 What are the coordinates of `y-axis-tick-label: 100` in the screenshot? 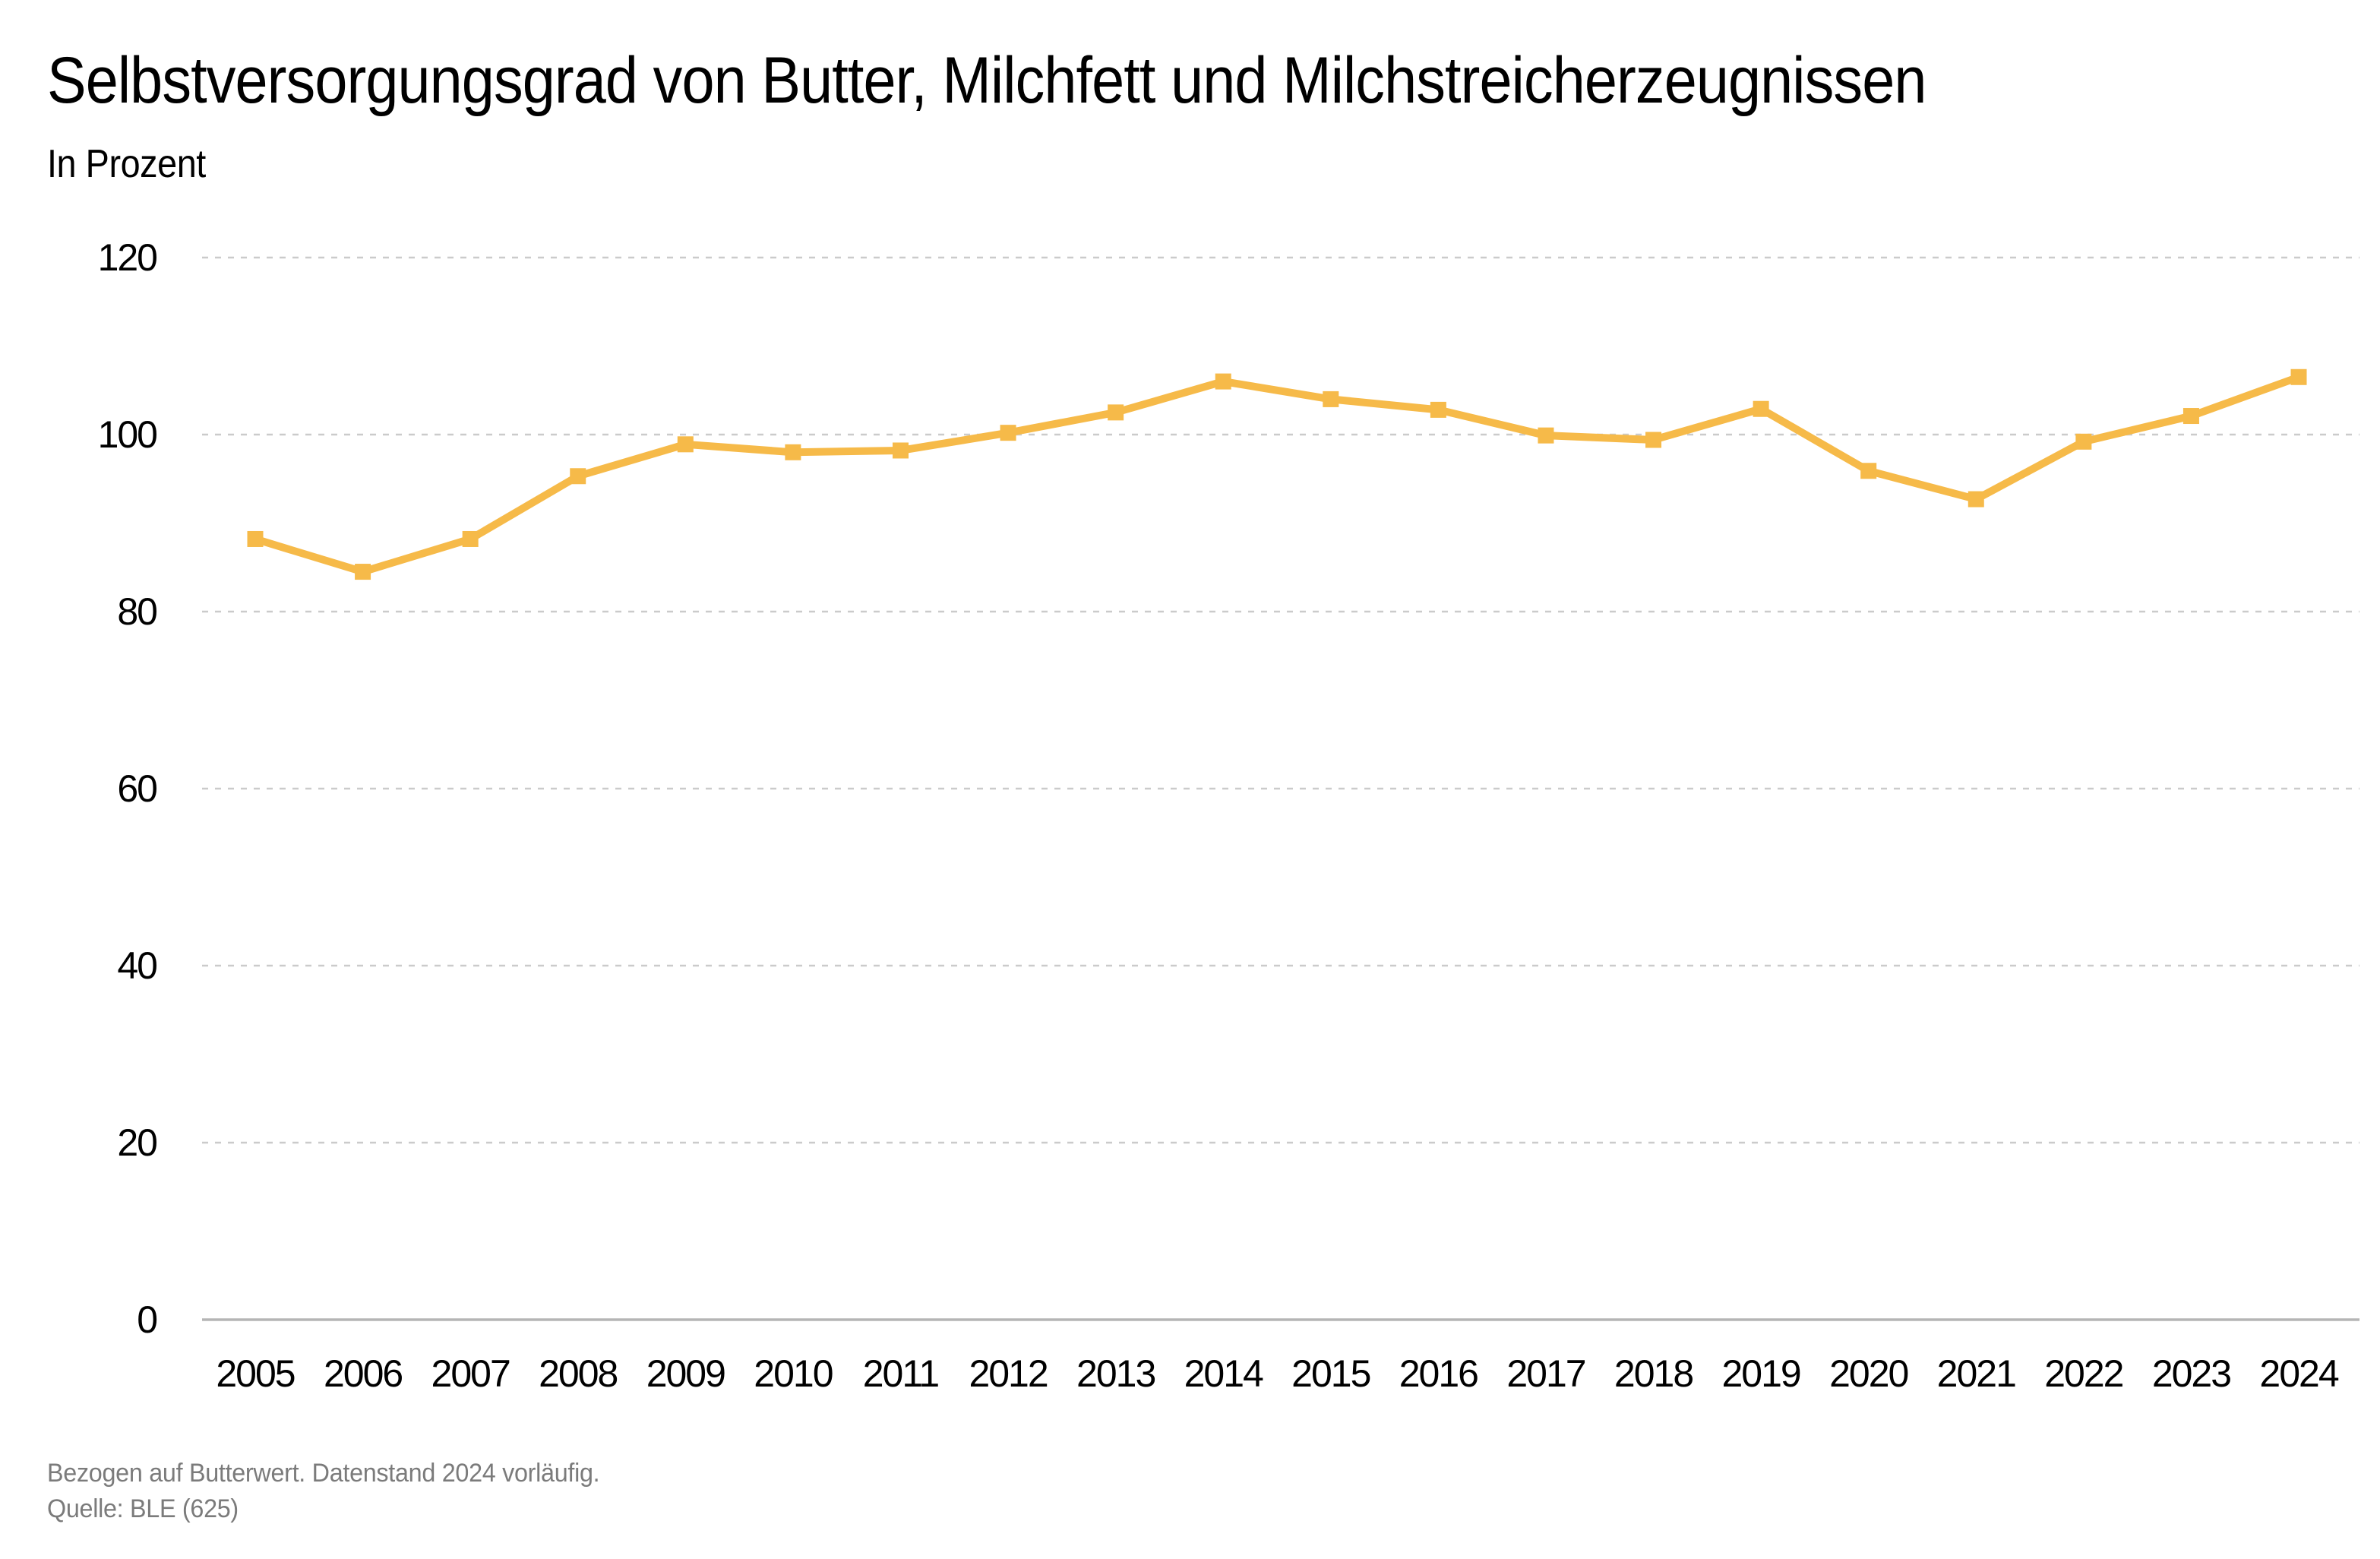 It's located at (127, 434).